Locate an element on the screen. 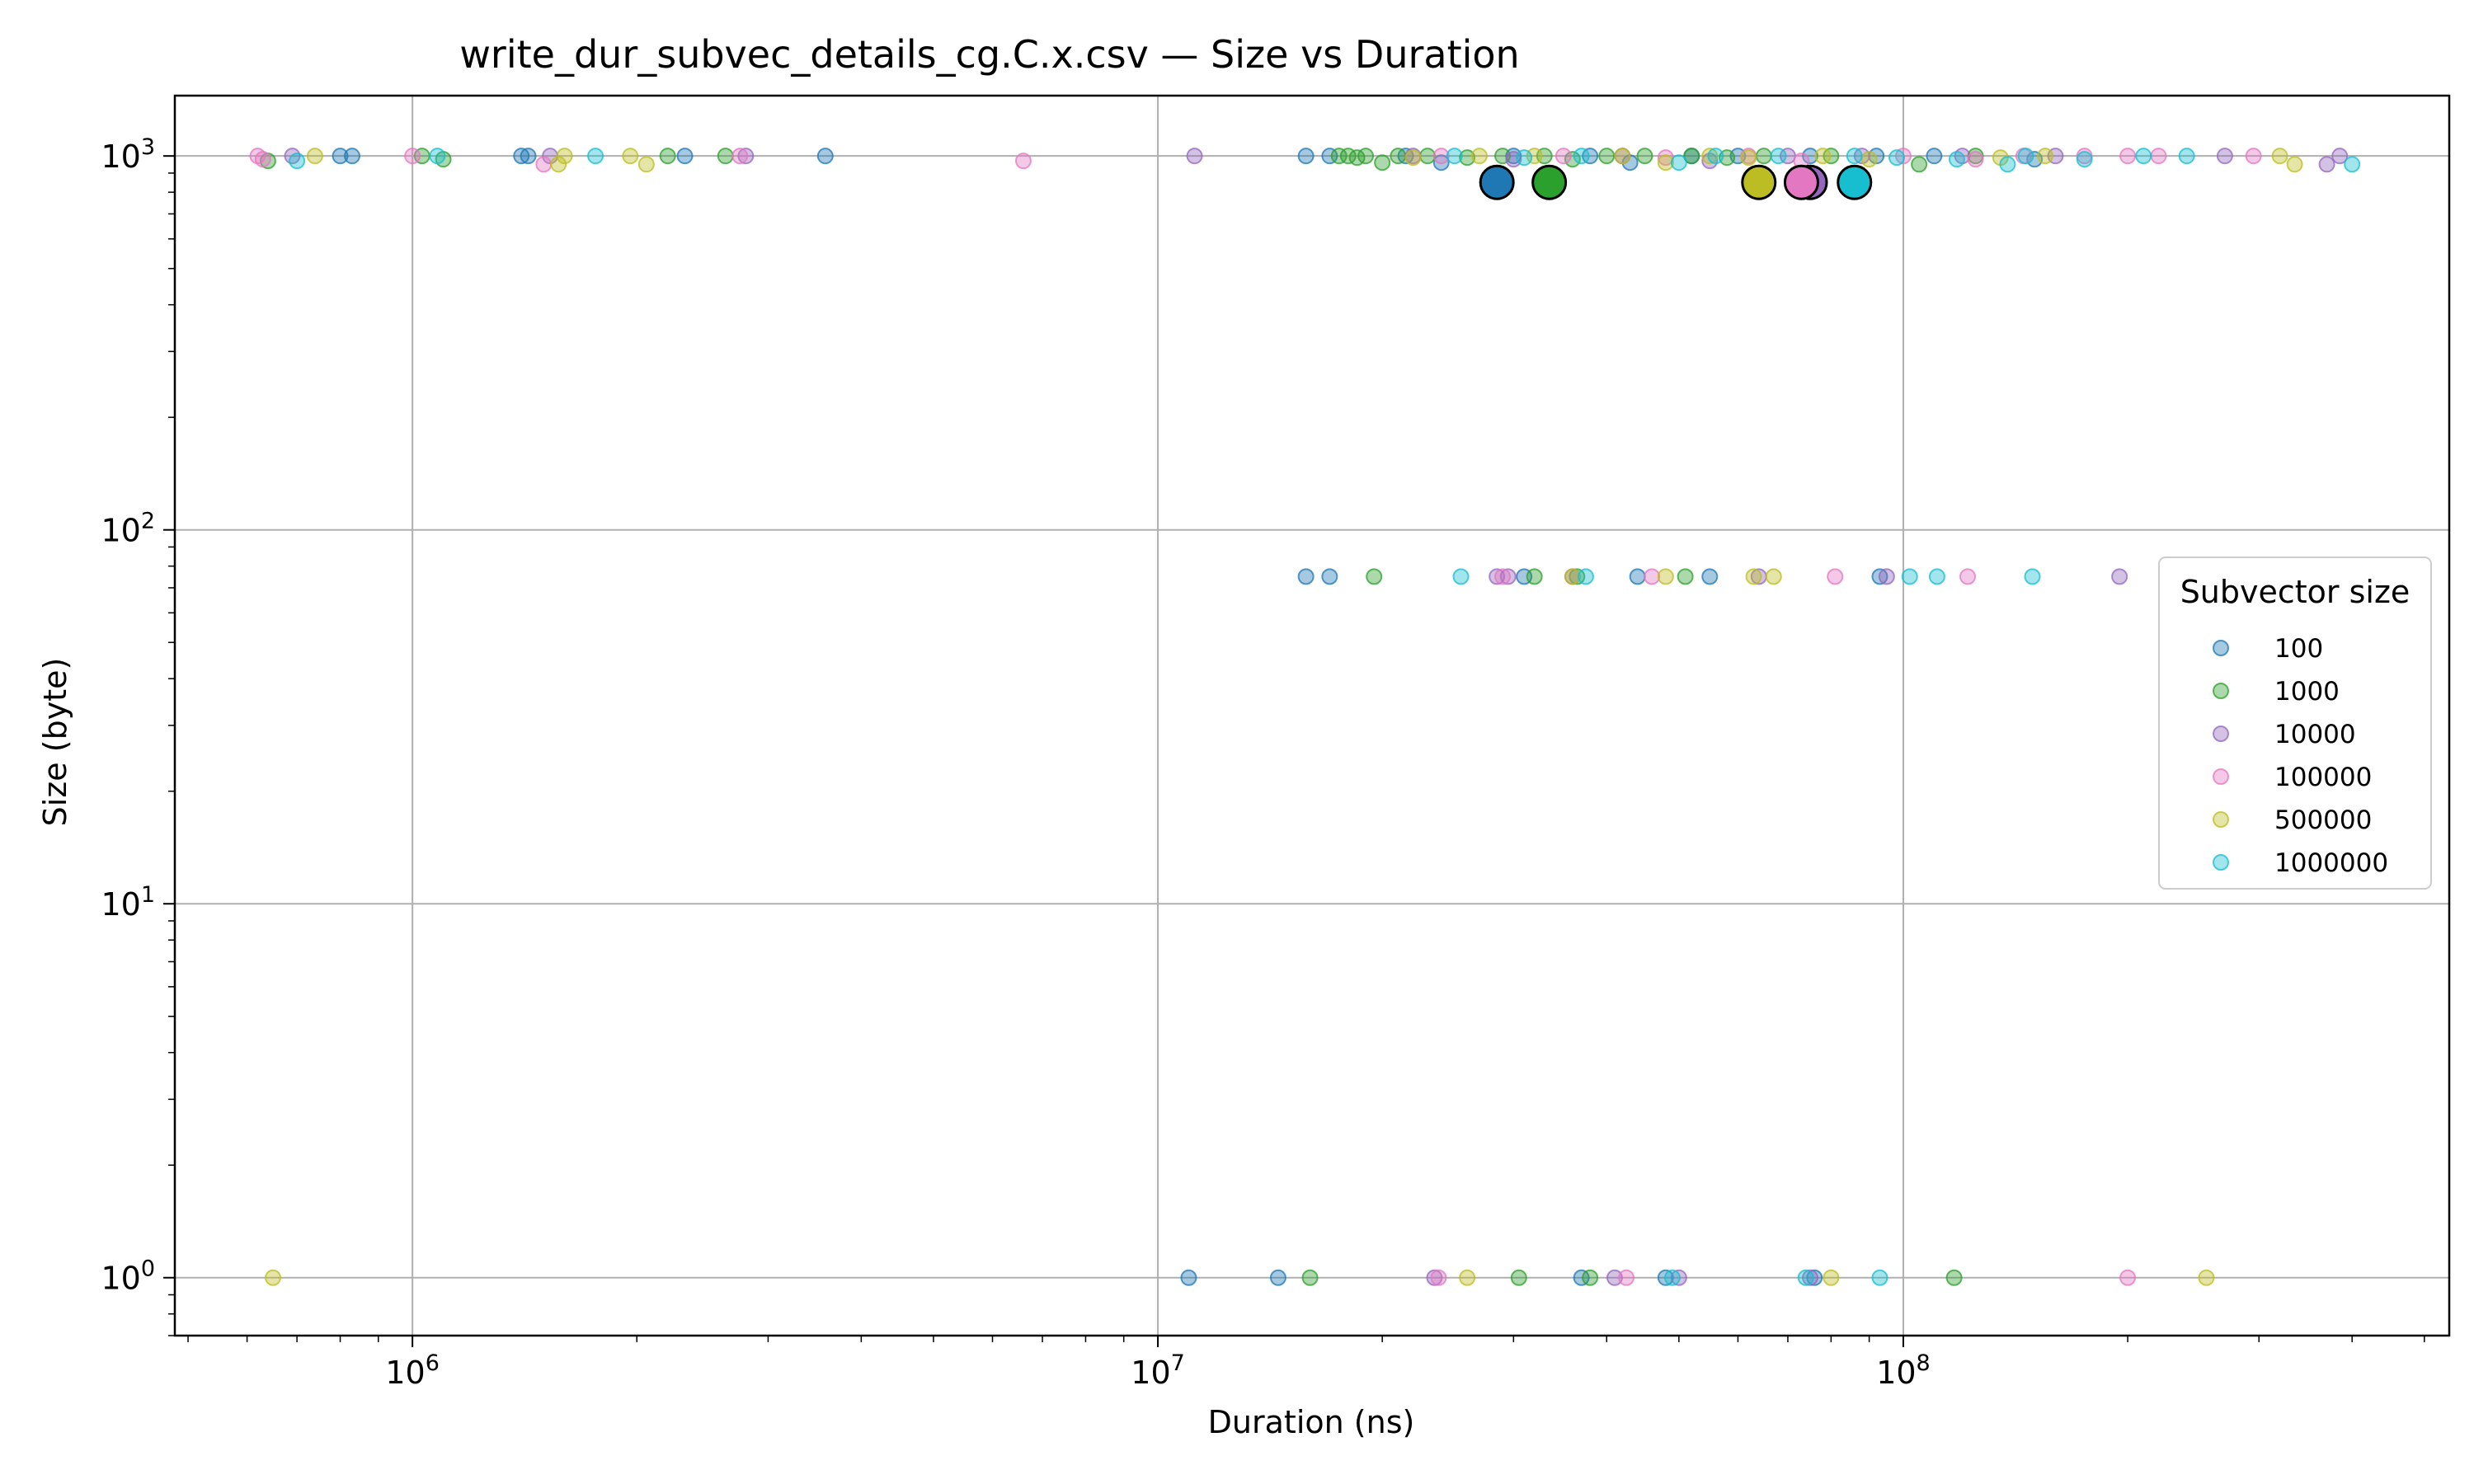 The height and width of the screenshot is (1484, 2474). legend-title: Subvector size is located at coordinates (2295, 592).